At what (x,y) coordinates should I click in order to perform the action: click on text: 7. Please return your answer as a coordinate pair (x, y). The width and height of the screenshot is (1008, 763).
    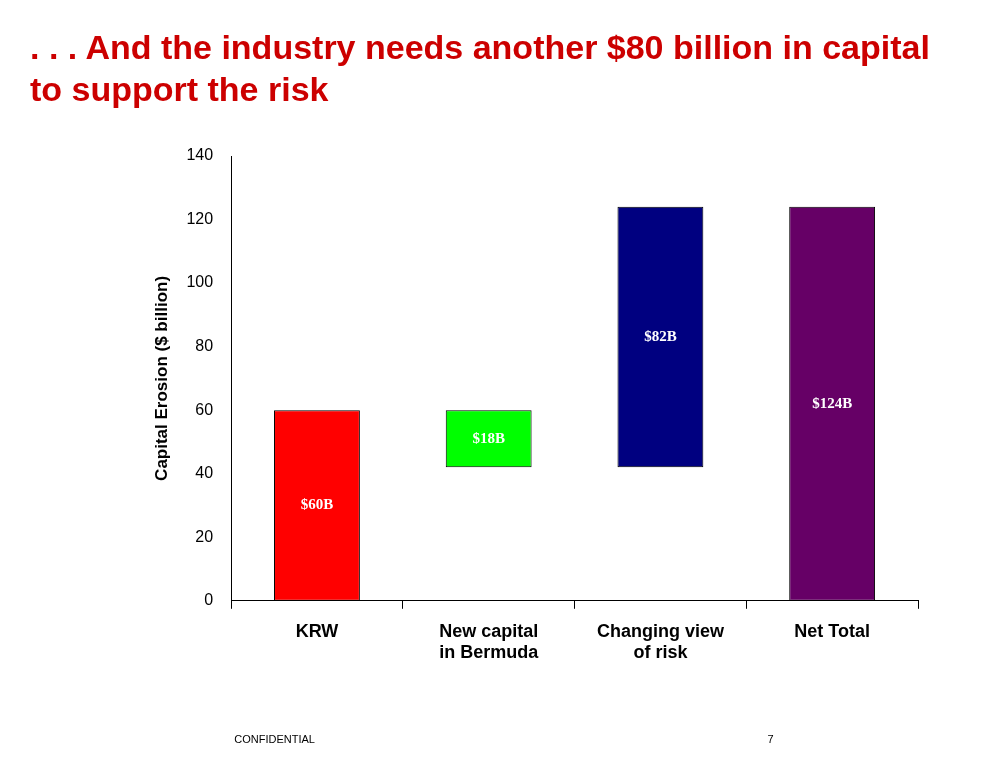
    Looking at the image, I should click on (770, 739).